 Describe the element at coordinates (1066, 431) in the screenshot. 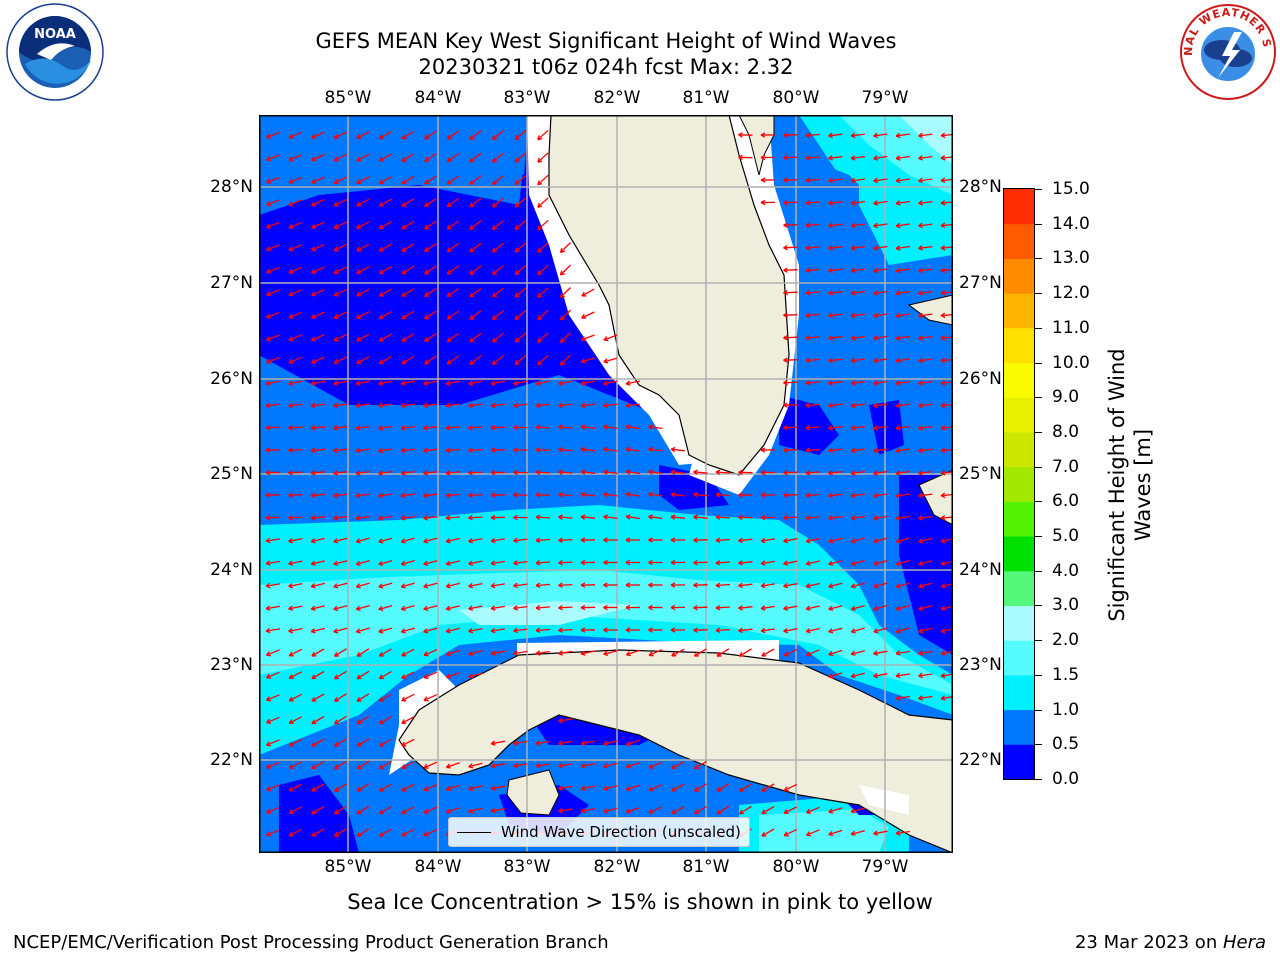

I see `colorbar-tick-label: 8.0` at that location.